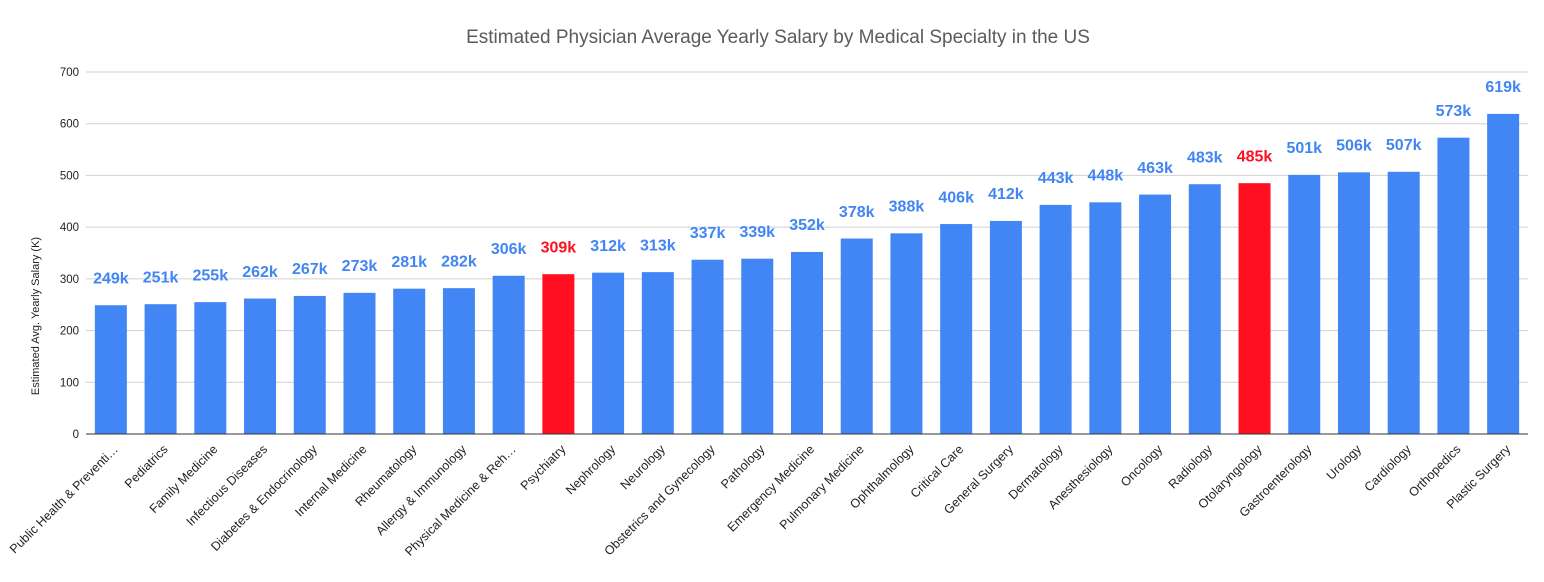 Image resolution: width=1544 pixels, height=582 pixels. What do you see at coordinates (658, 245) in the screenshot?
I see `data-label: 313k` at bounding box center [658, 245].